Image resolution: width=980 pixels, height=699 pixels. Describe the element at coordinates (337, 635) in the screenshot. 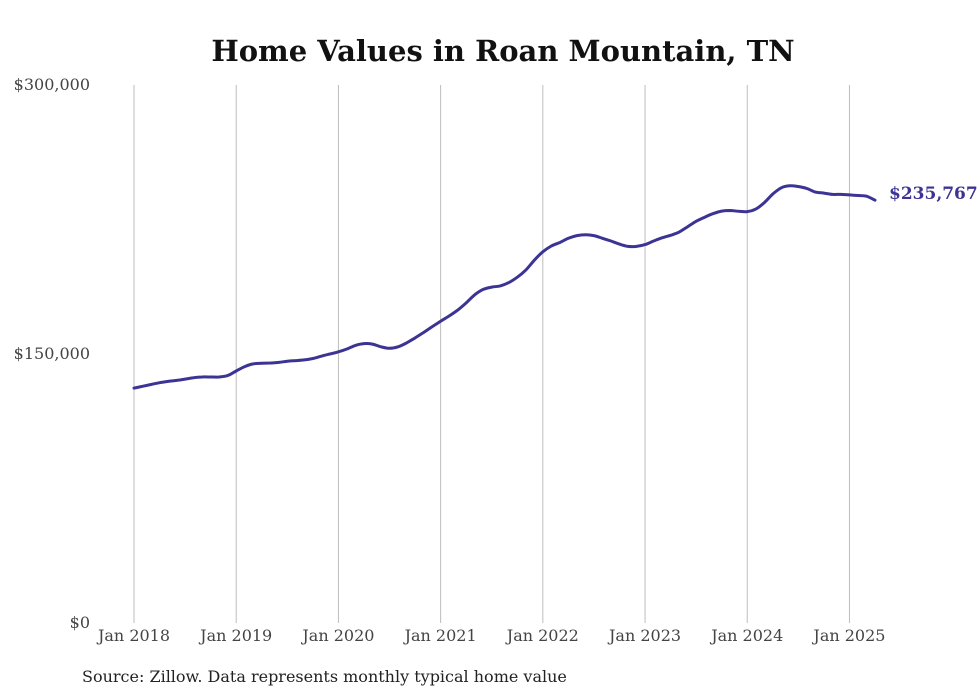

I see `x-tick-label: Jan 2020` at that location.